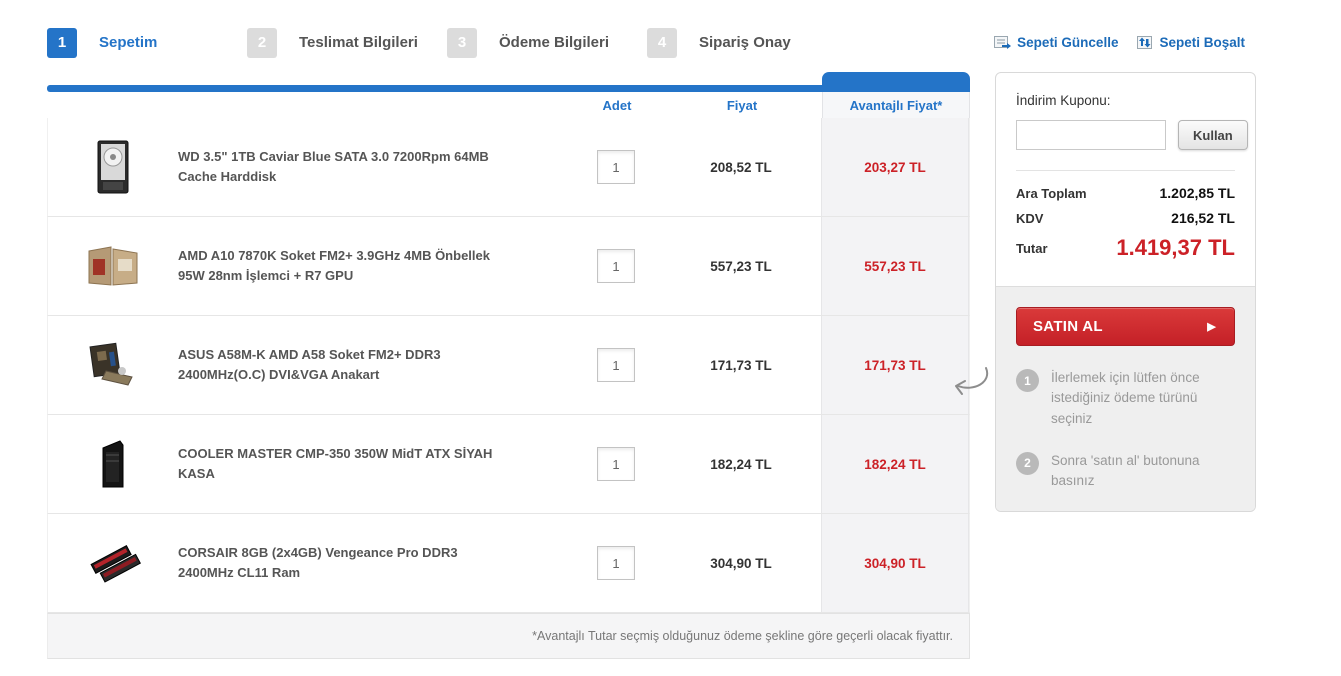 This screenshot has height=676, width=1341. Describe the element at coordinates (1068, 42) in the screenshot. I see `update-cart-label: Sepeti Güncelle` at that location.